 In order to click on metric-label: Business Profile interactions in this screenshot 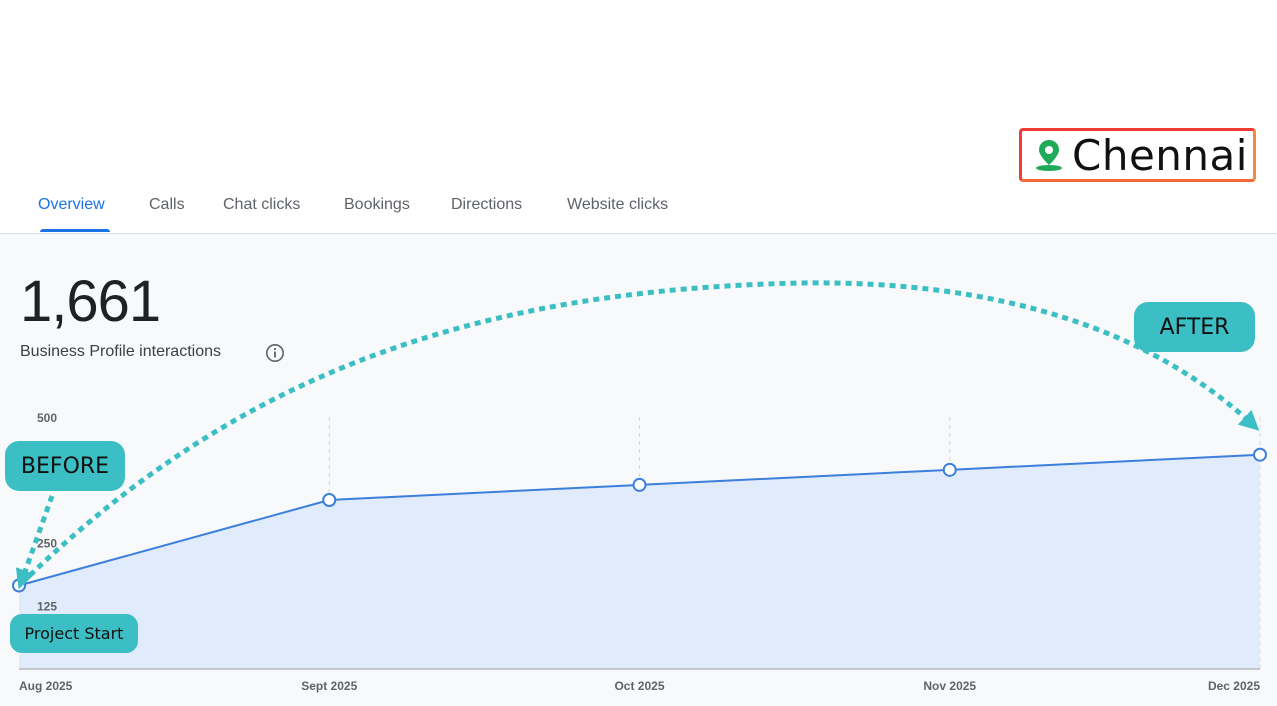, I will do `click(120, 351)`.